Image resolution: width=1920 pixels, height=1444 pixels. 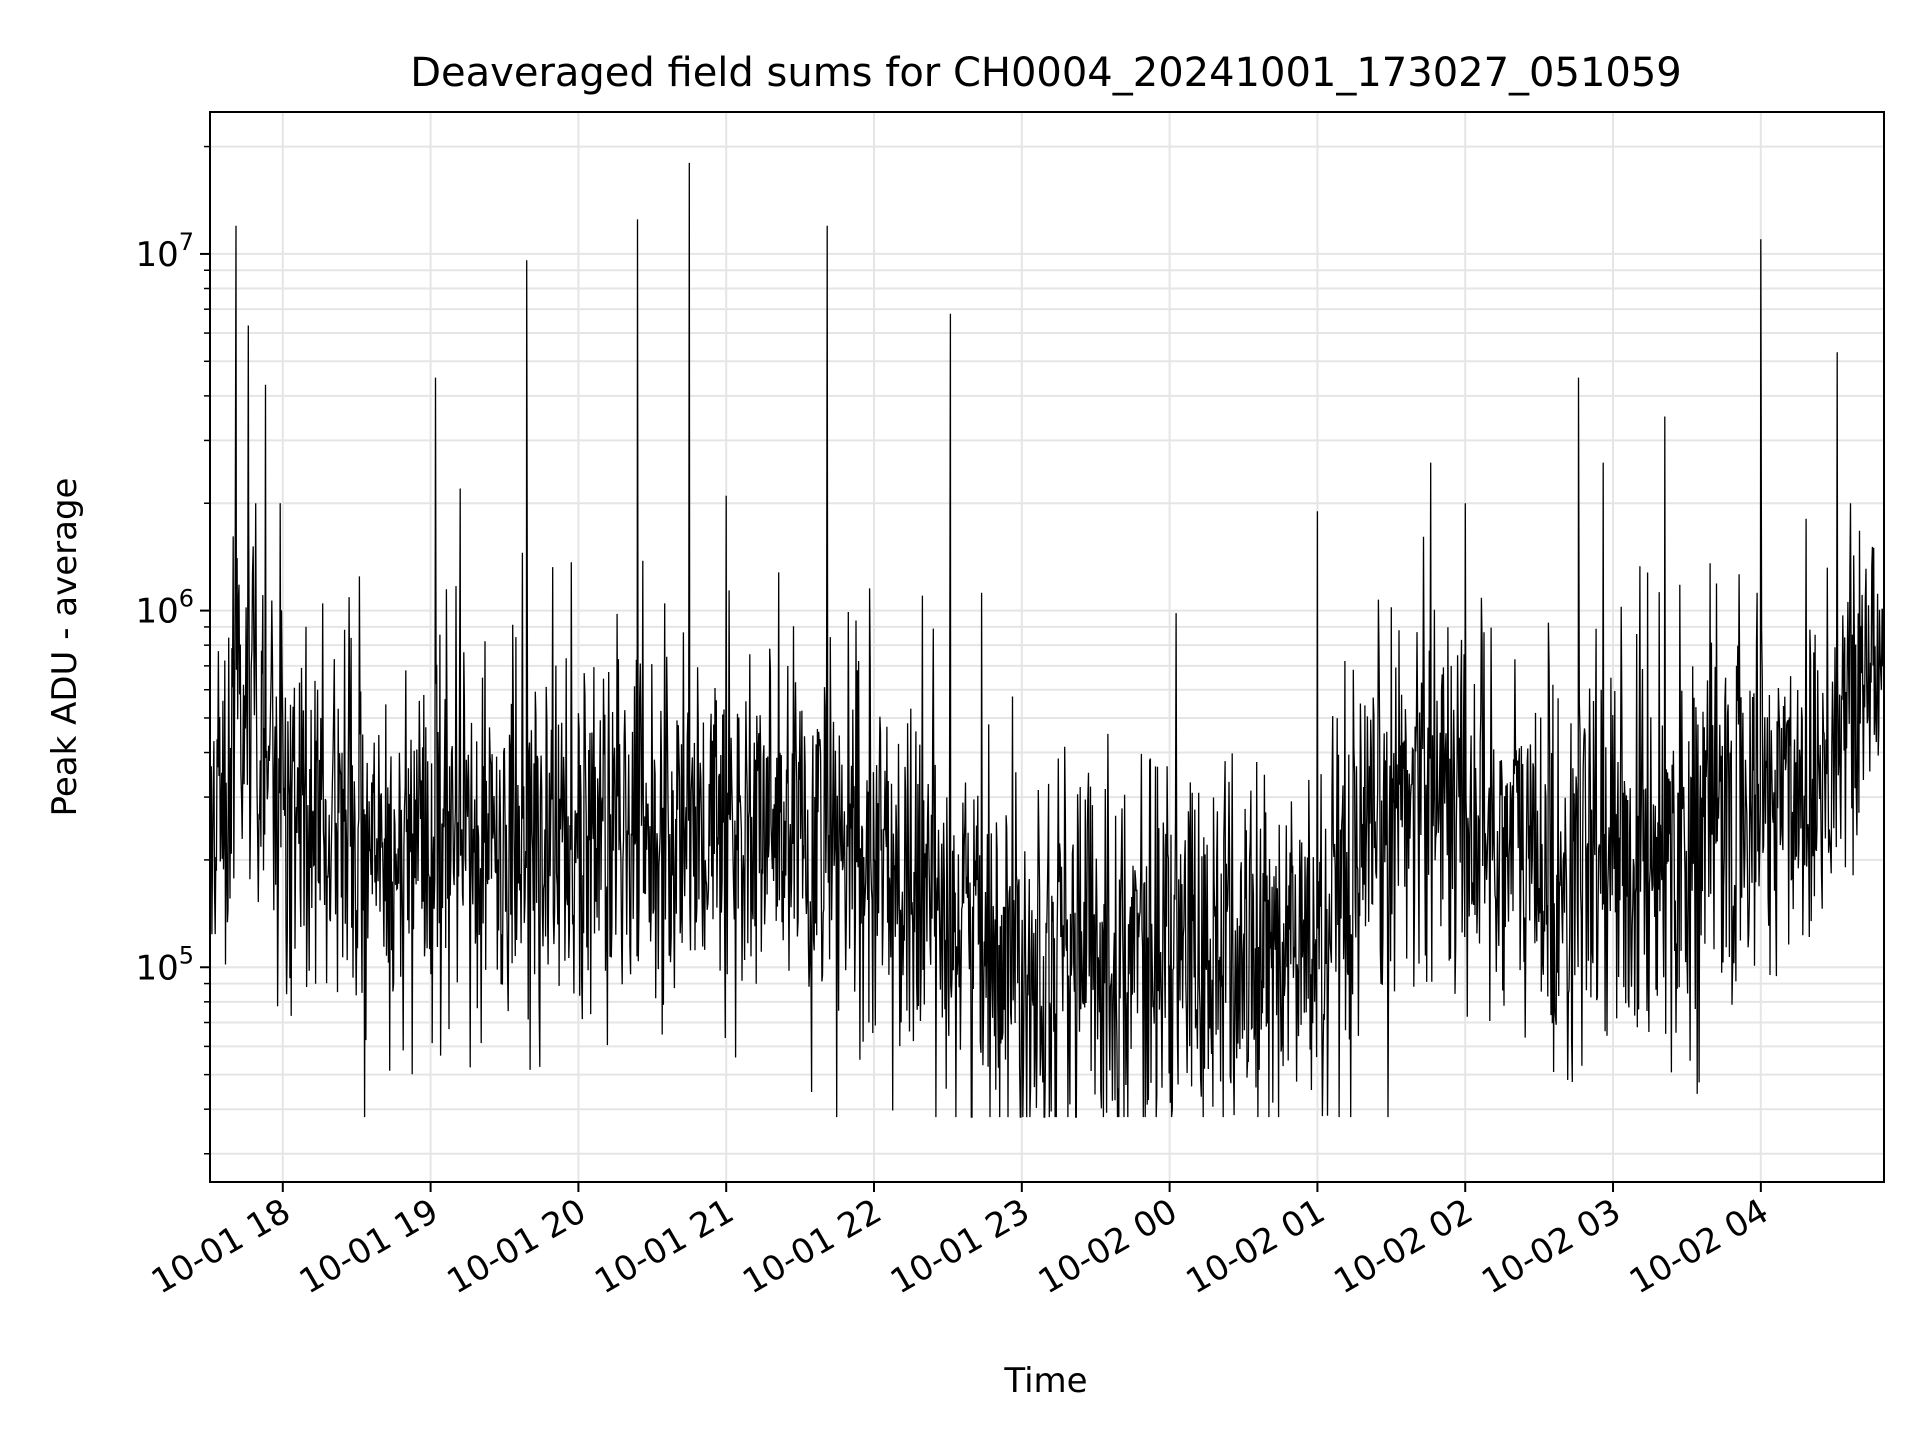 What do you see at coordinates (664, 1246) in the screenshot?
I see `x-tick-label: 10-01 21` at bounding box center [664, 1246].